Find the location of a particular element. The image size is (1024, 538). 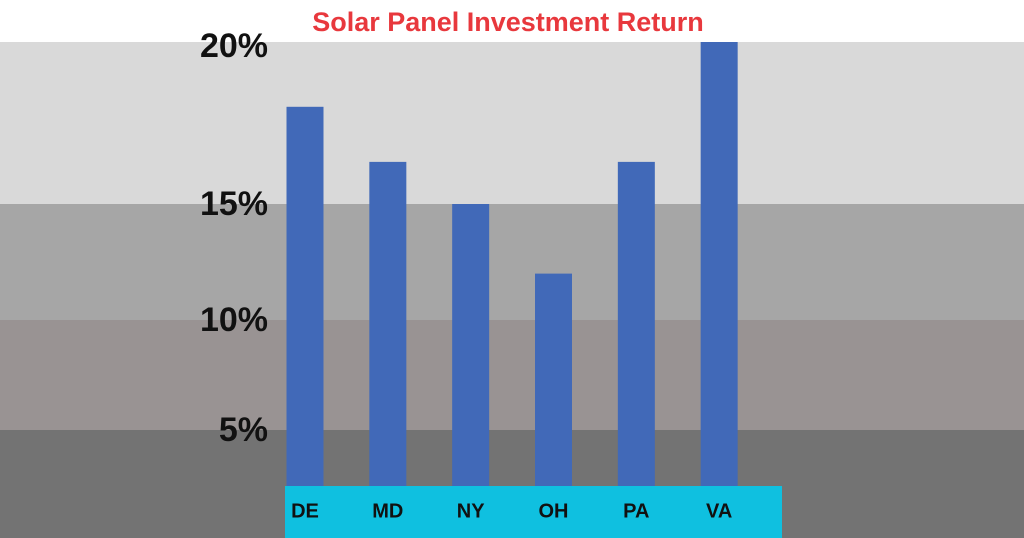

x-tick-label: PA is located at coordinates (636, 511).